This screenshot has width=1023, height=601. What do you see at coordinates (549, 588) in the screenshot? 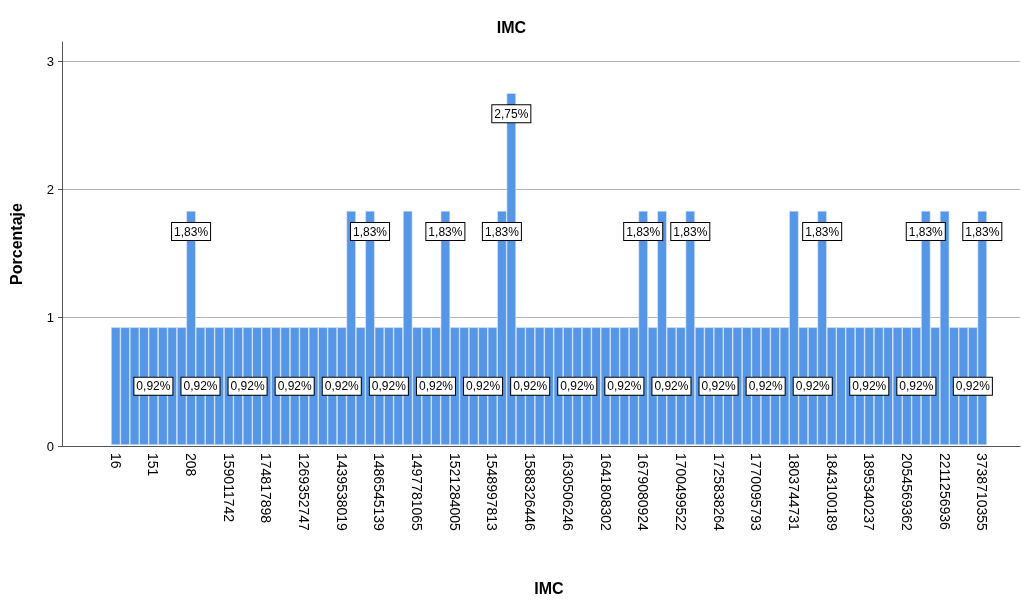
I see `x-axis-title: IMC` at bounding box center [549, 588].